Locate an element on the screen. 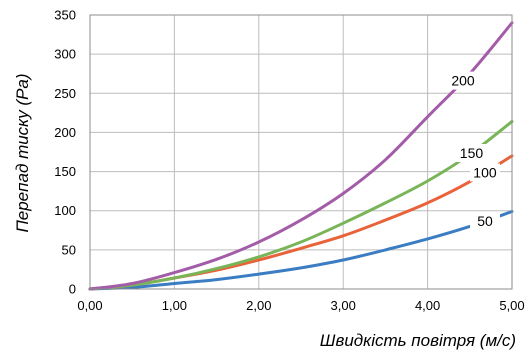  x-tick-label: 5,00 is located at coordinates (511, 305).